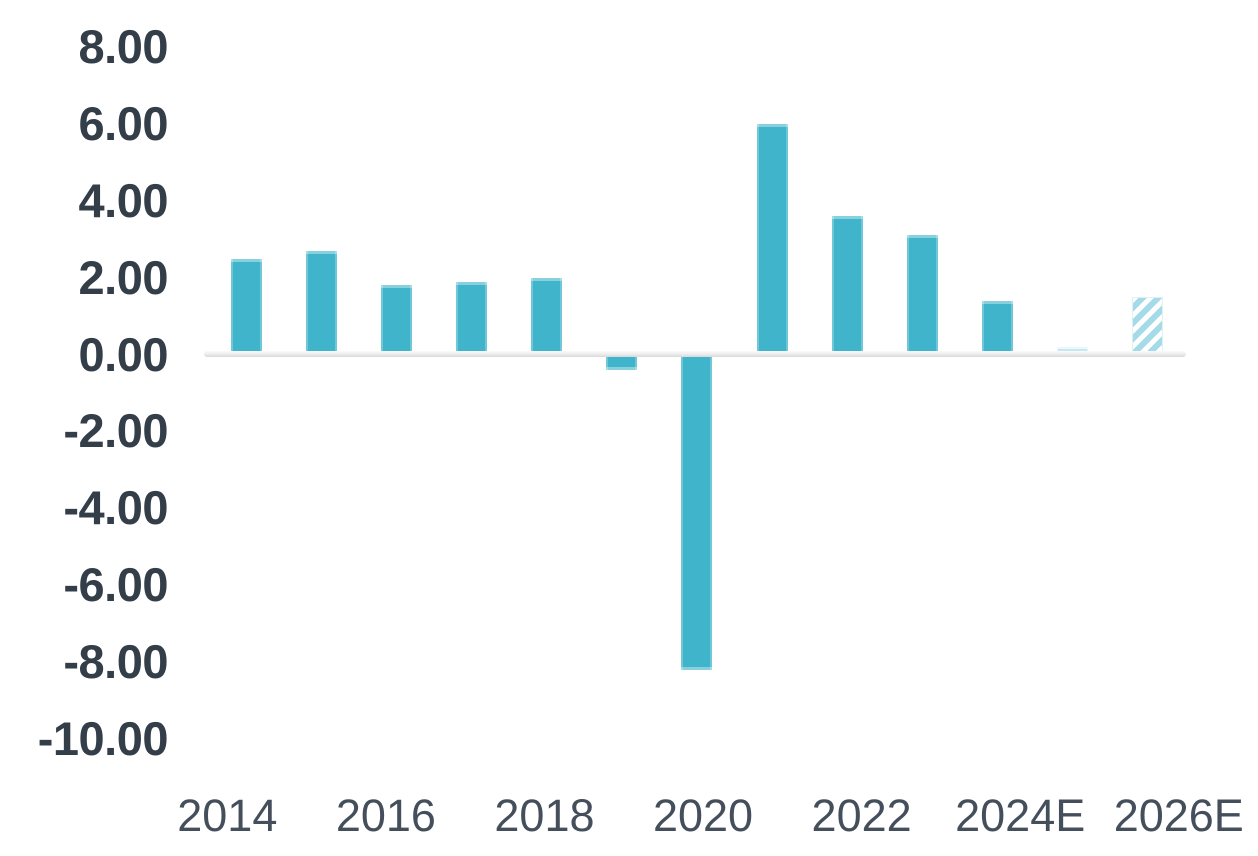  Describe the element at coordinates (103, 738) in the screenshot. I see `y-tick-label--10.00: -10.00` at that location.